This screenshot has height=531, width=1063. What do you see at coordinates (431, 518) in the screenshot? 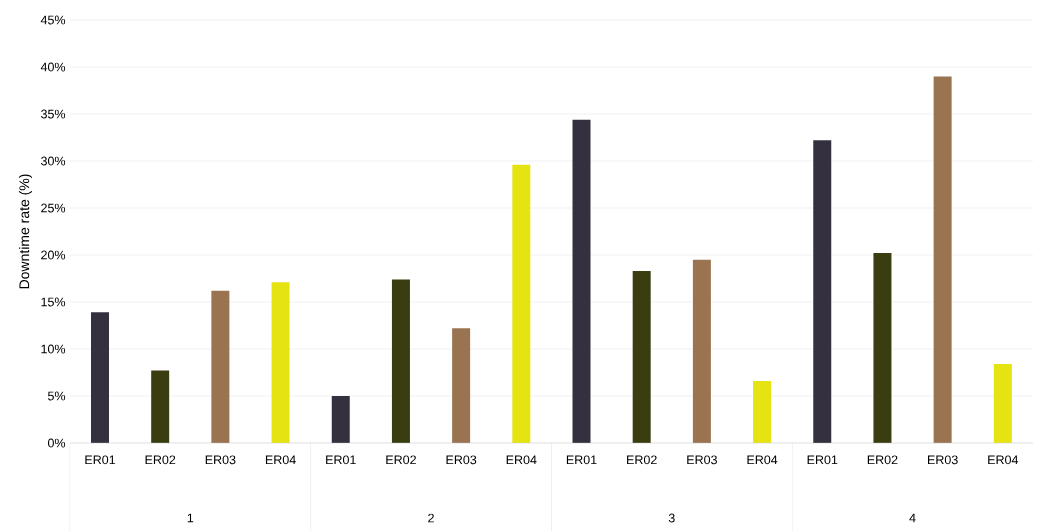
I see `x-tick-label: 2` at bounding box center [431, 518].